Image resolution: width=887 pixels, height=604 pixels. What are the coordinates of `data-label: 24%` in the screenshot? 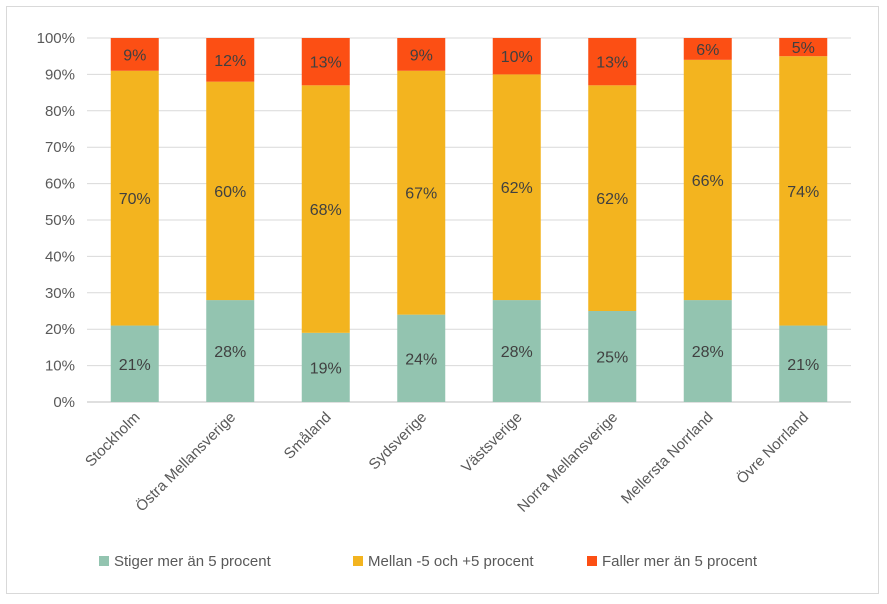 It's located at (421, 359).